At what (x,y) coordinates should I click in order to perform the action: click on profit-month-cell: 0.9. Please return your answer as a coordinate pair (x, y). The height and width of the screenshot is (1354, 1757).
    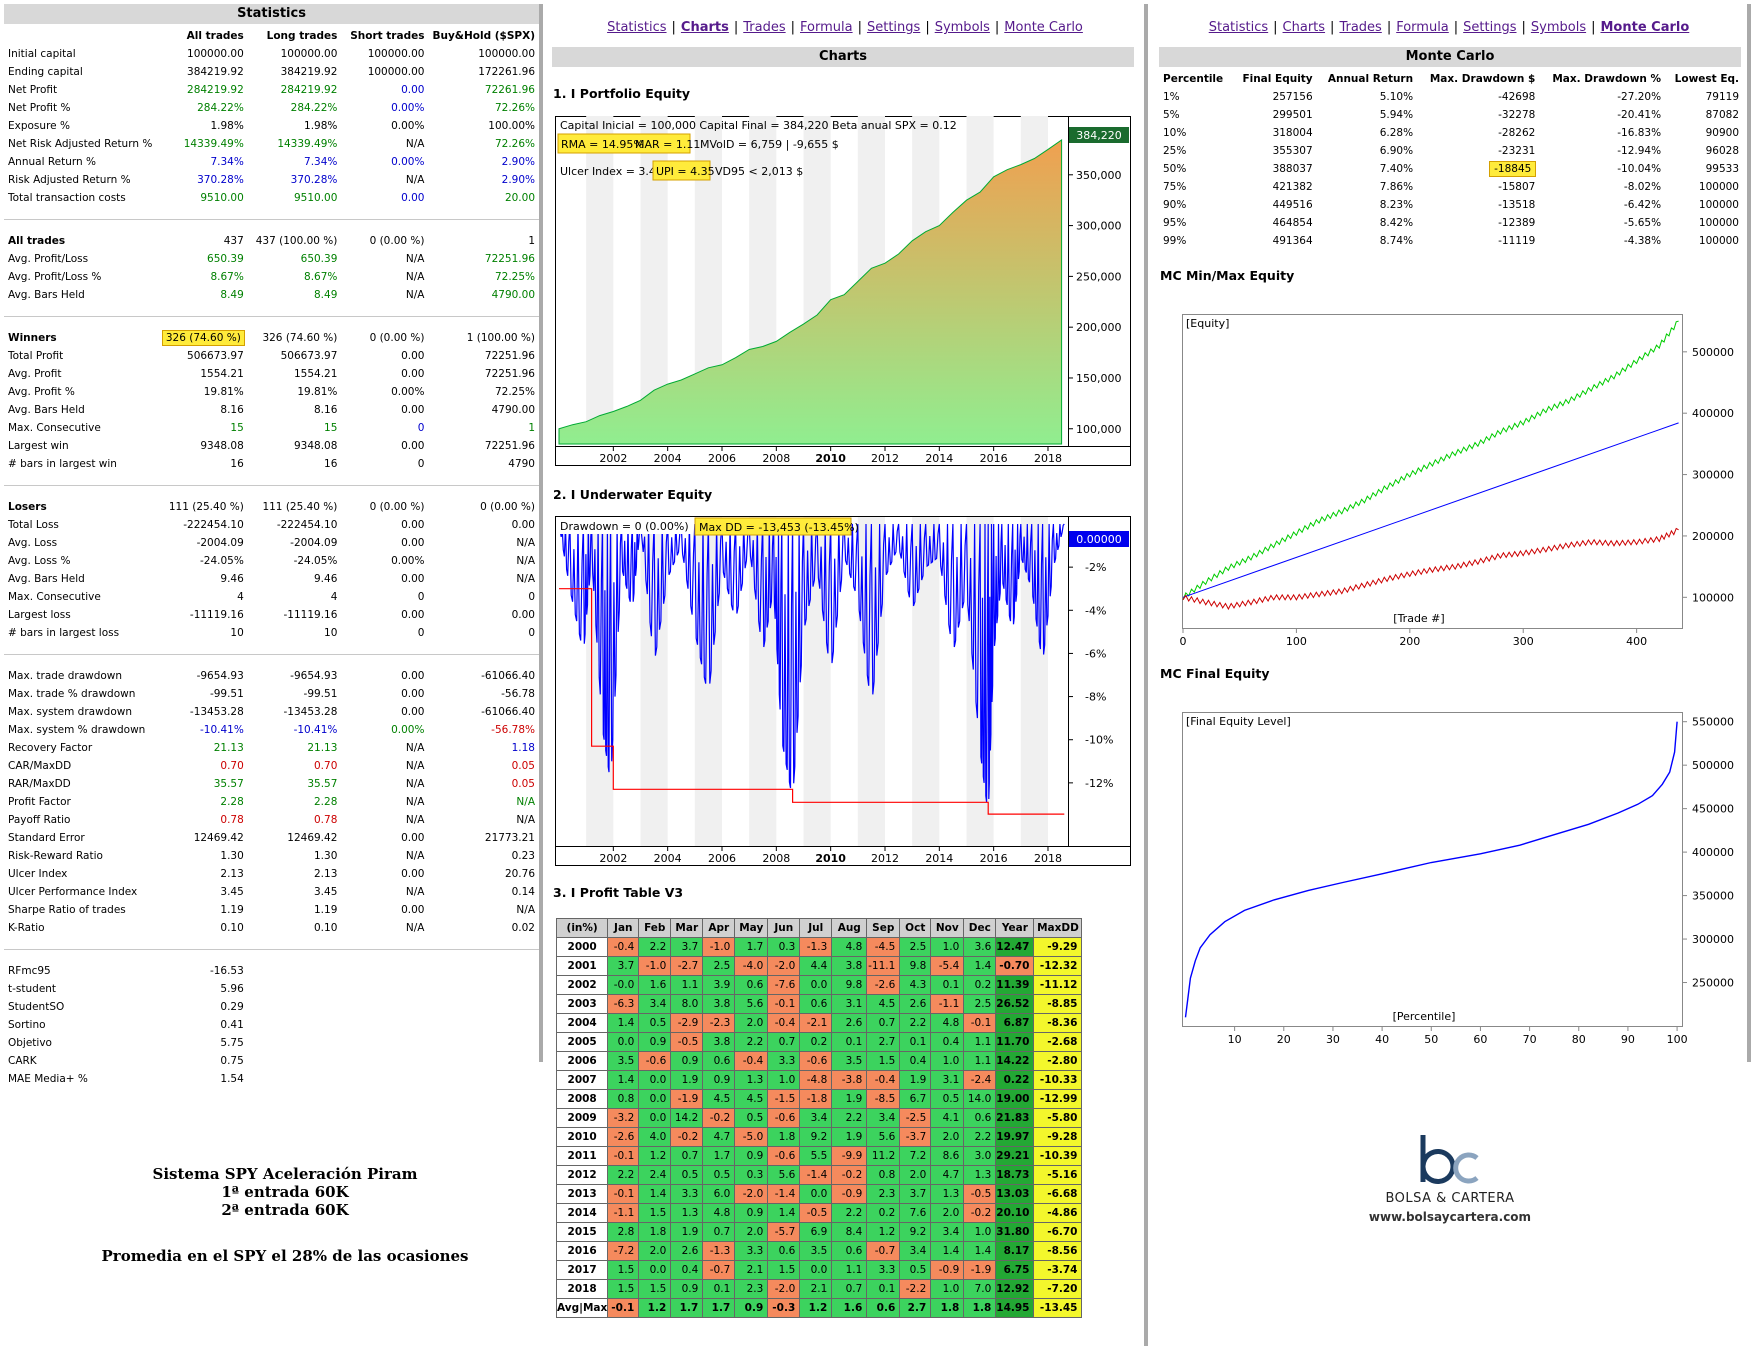
    Looking at the image, I should click on (687, 1289).